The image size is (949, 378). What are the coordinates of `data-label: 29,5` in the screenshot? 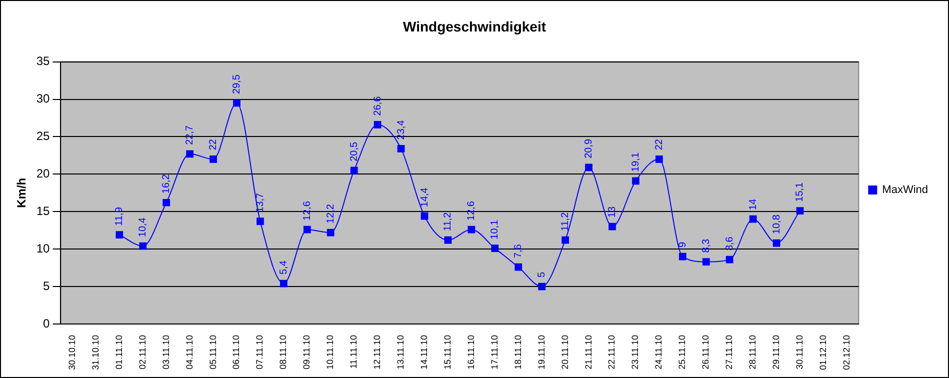 It's located at (237, 84).